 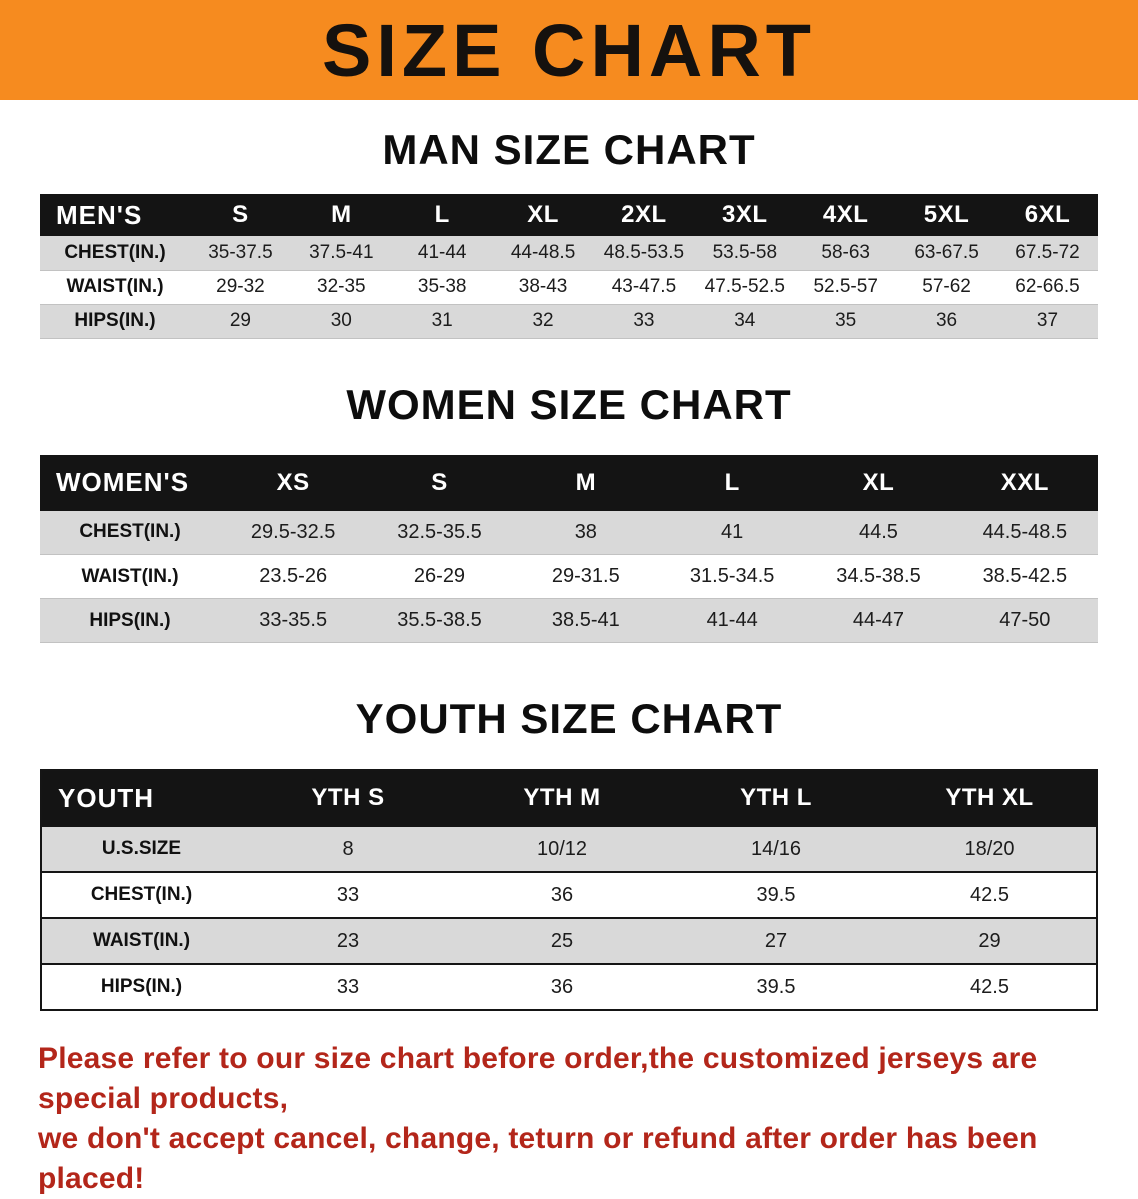 What do you see at coordinates (745, 214) in the screenshot?
I see `men-size-column-5: 3XL` at bounding box center [745, 214].